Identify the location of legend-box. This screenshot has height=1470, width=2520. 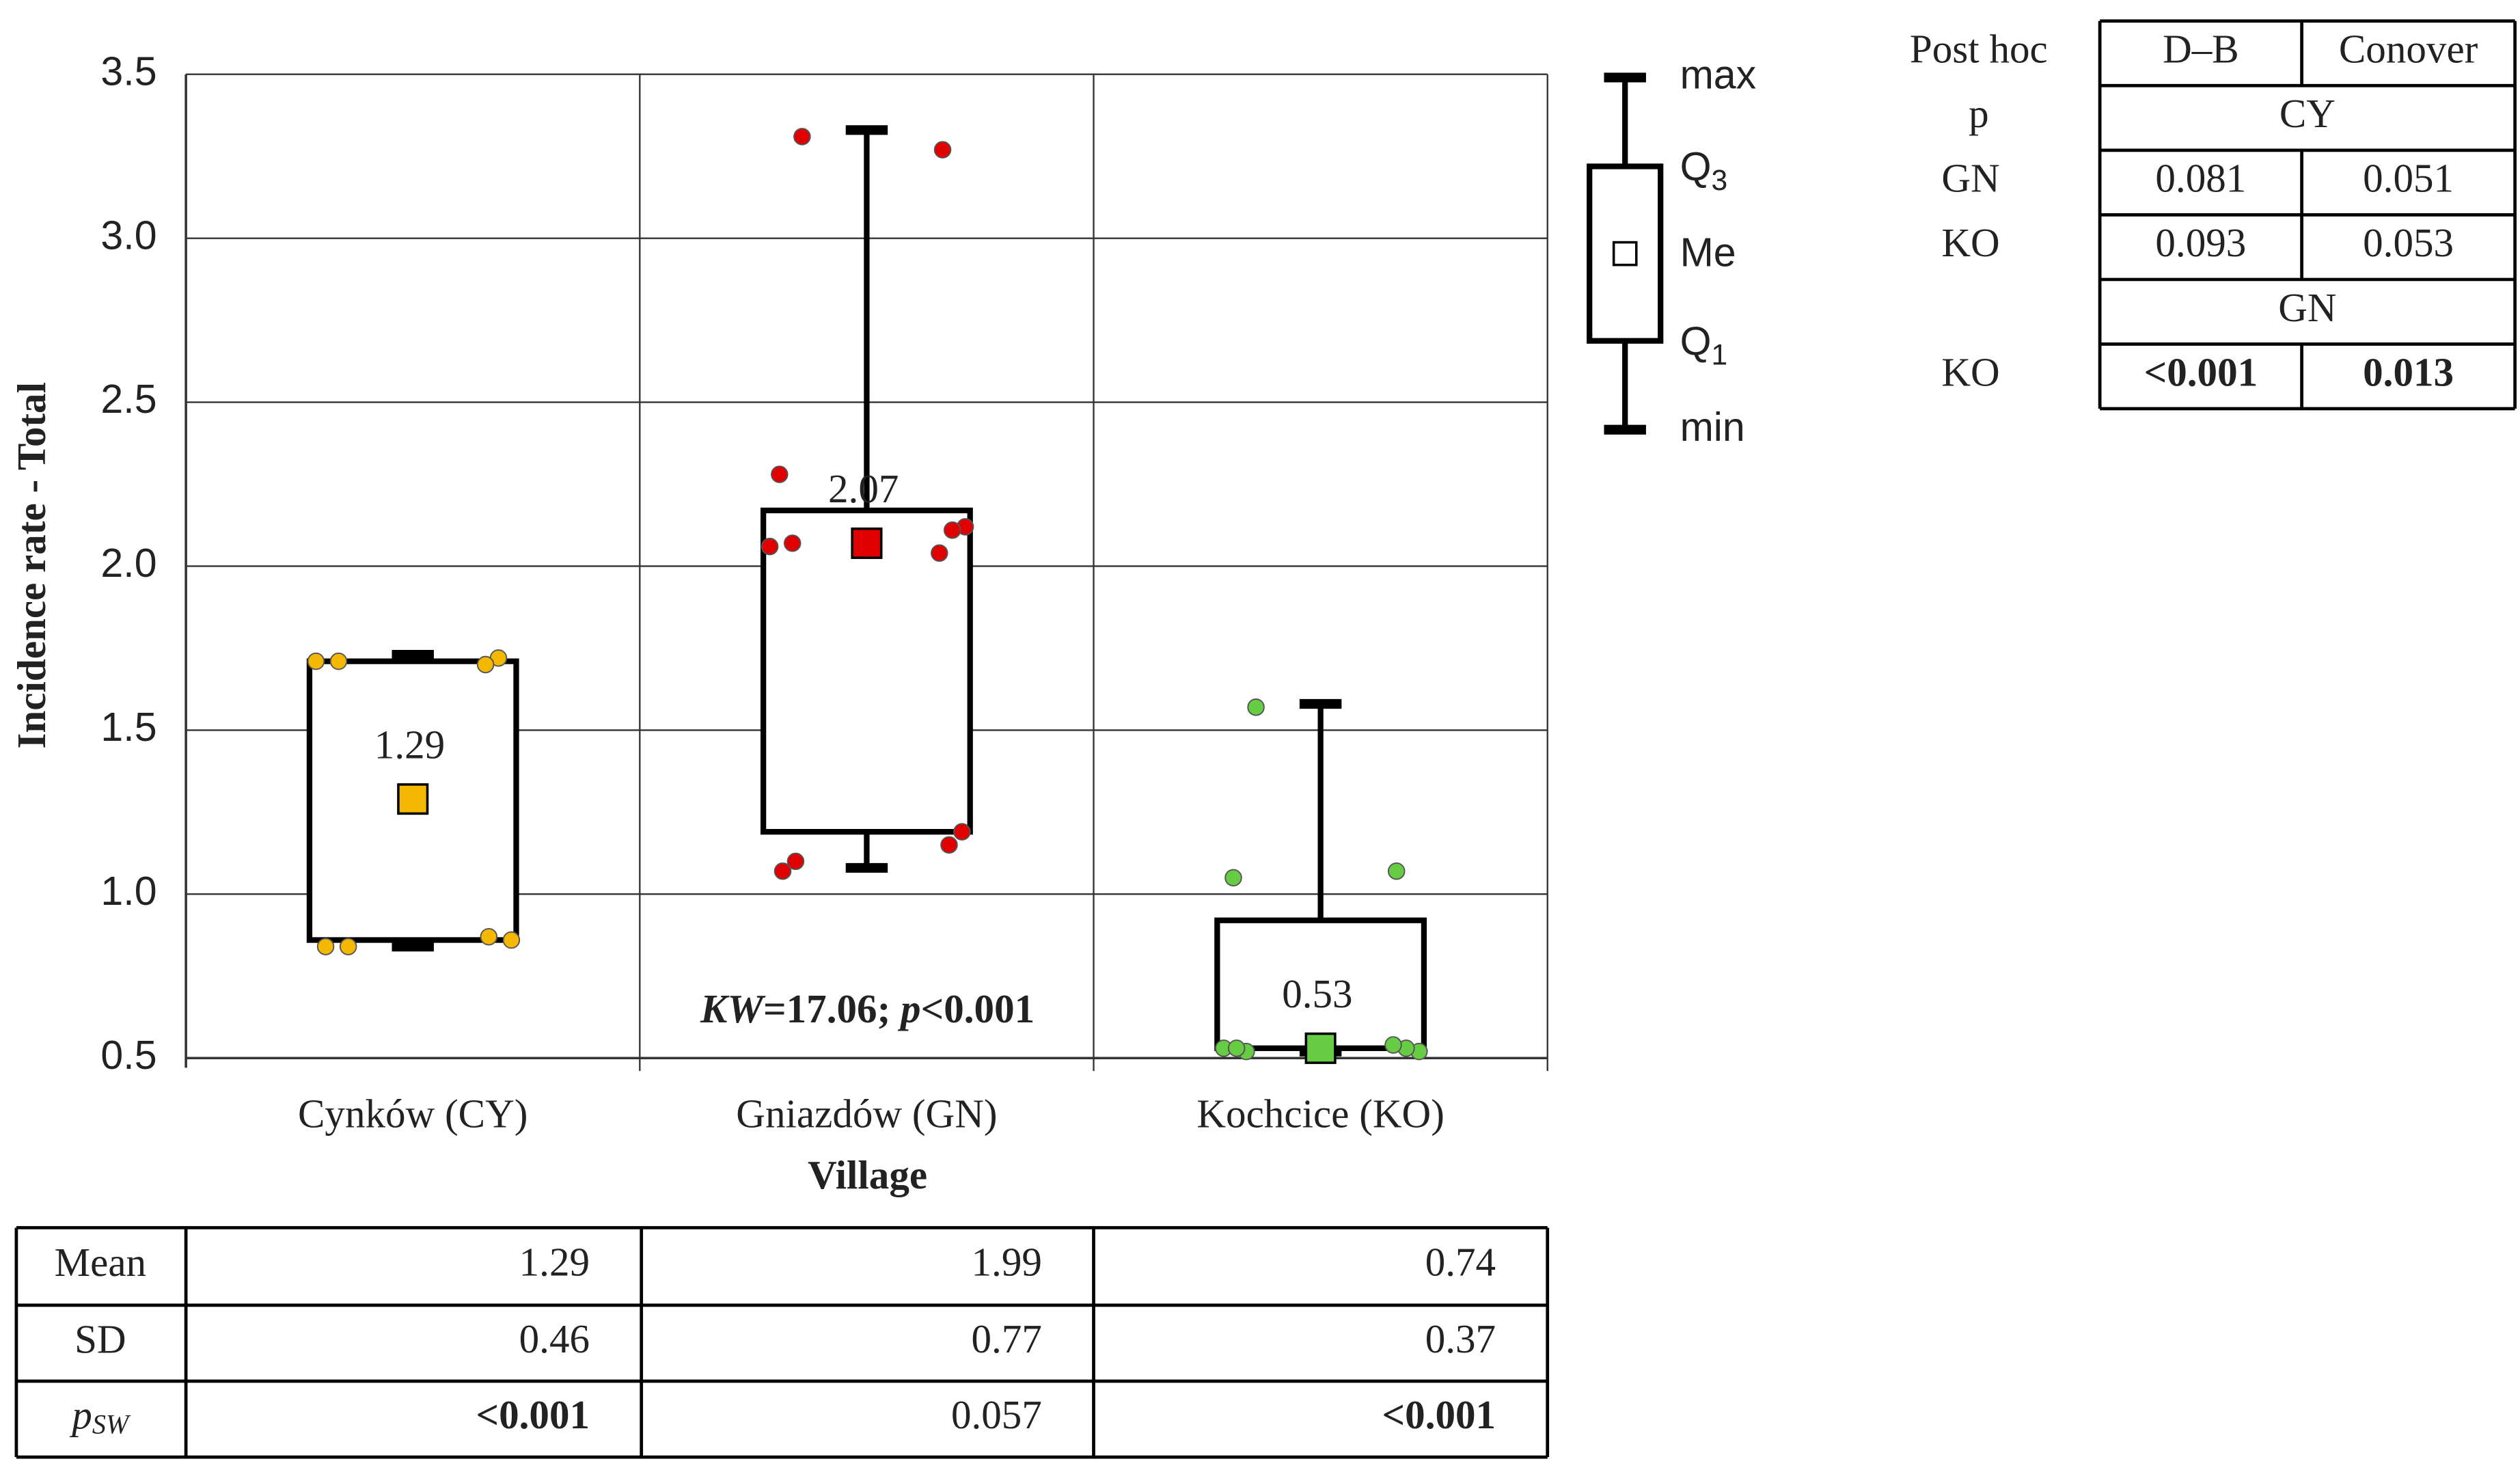
(1625, 253).